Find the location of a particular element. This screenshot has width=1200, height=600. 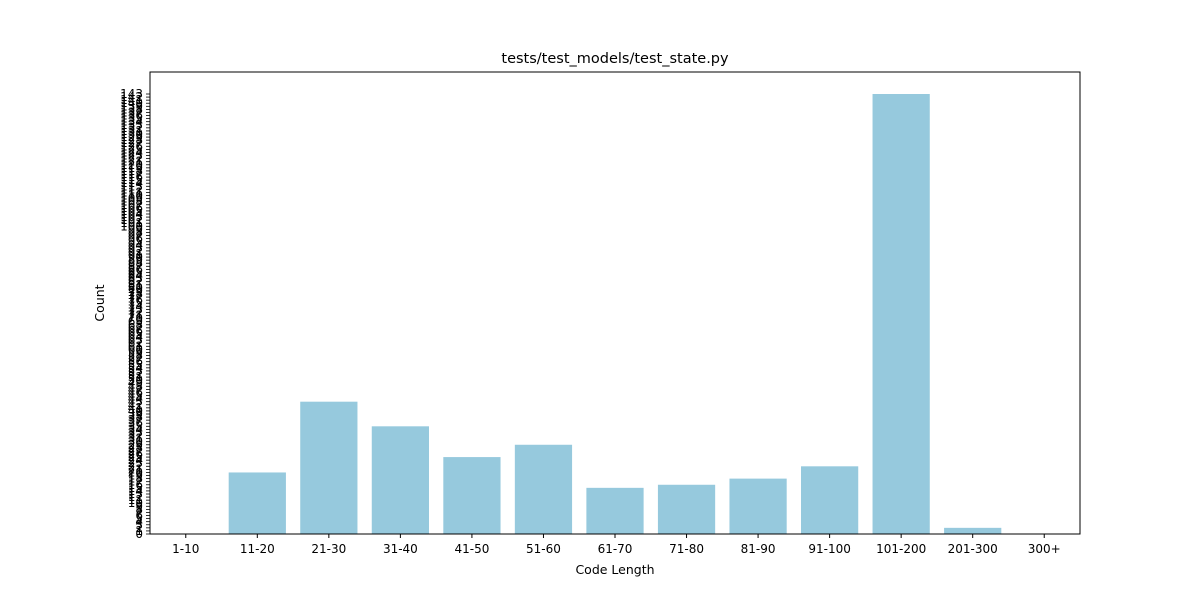

y-tick-label: 48 is located at coordinates (135, 386).